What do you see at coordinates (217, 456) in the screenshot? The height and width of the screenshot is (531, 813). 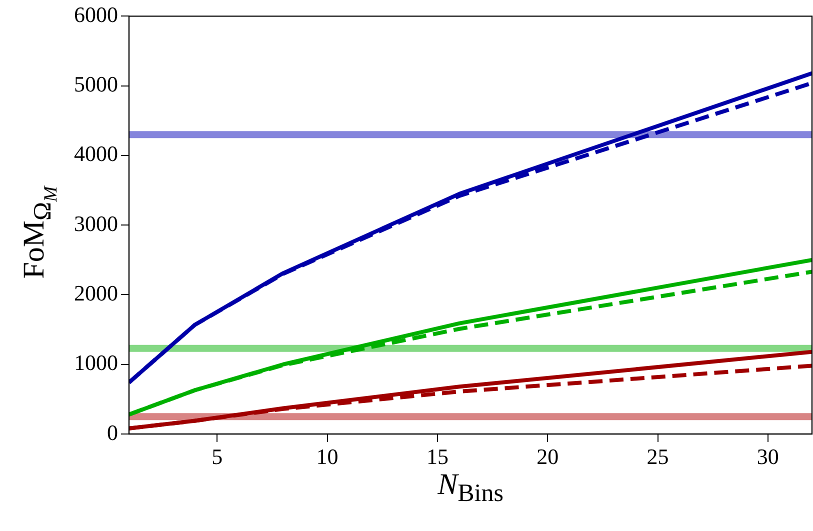 I see `x-tick-label: 5` at bounding box center [217, 456].